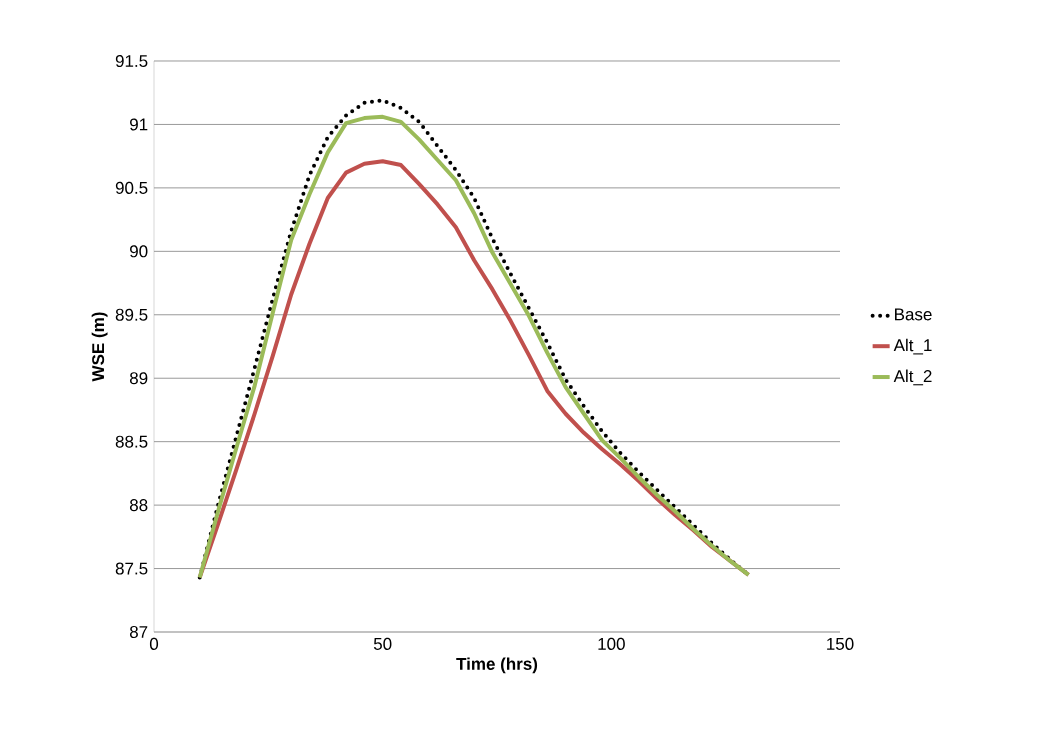  Describe the element at coordinates (138, 632) in the screenshot. I see `y-tick-label: 87` at that location.